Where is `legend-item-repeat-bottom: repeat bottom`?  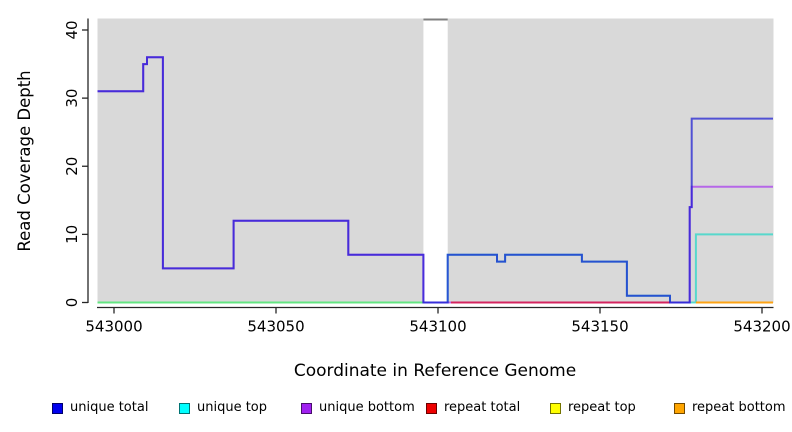 legend-item-repeat-bottom: repeat bottom is located at coordinates (730, 408).